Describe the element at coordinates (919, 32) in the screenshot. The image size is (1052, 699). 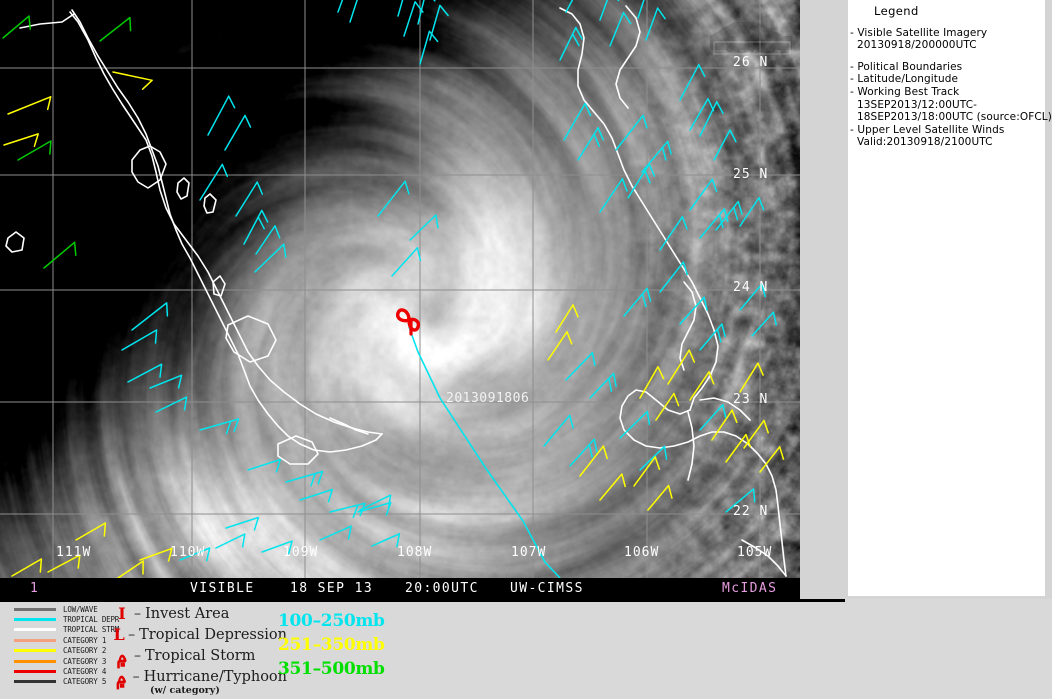
I see `legend-line: - Visible Satellite Imagery` at that location.